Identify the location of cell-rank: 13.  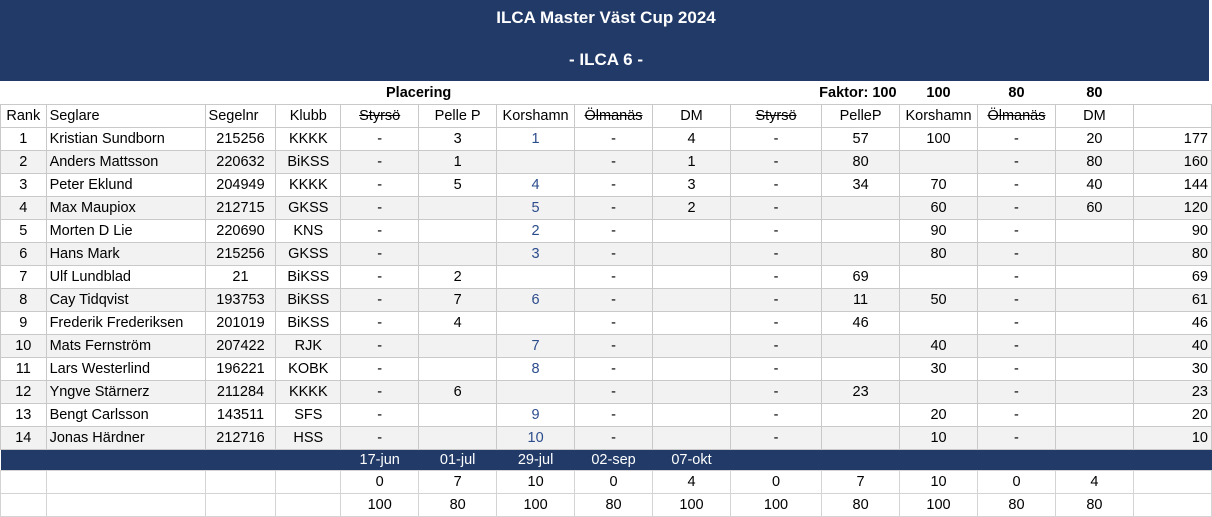
(23, 415).